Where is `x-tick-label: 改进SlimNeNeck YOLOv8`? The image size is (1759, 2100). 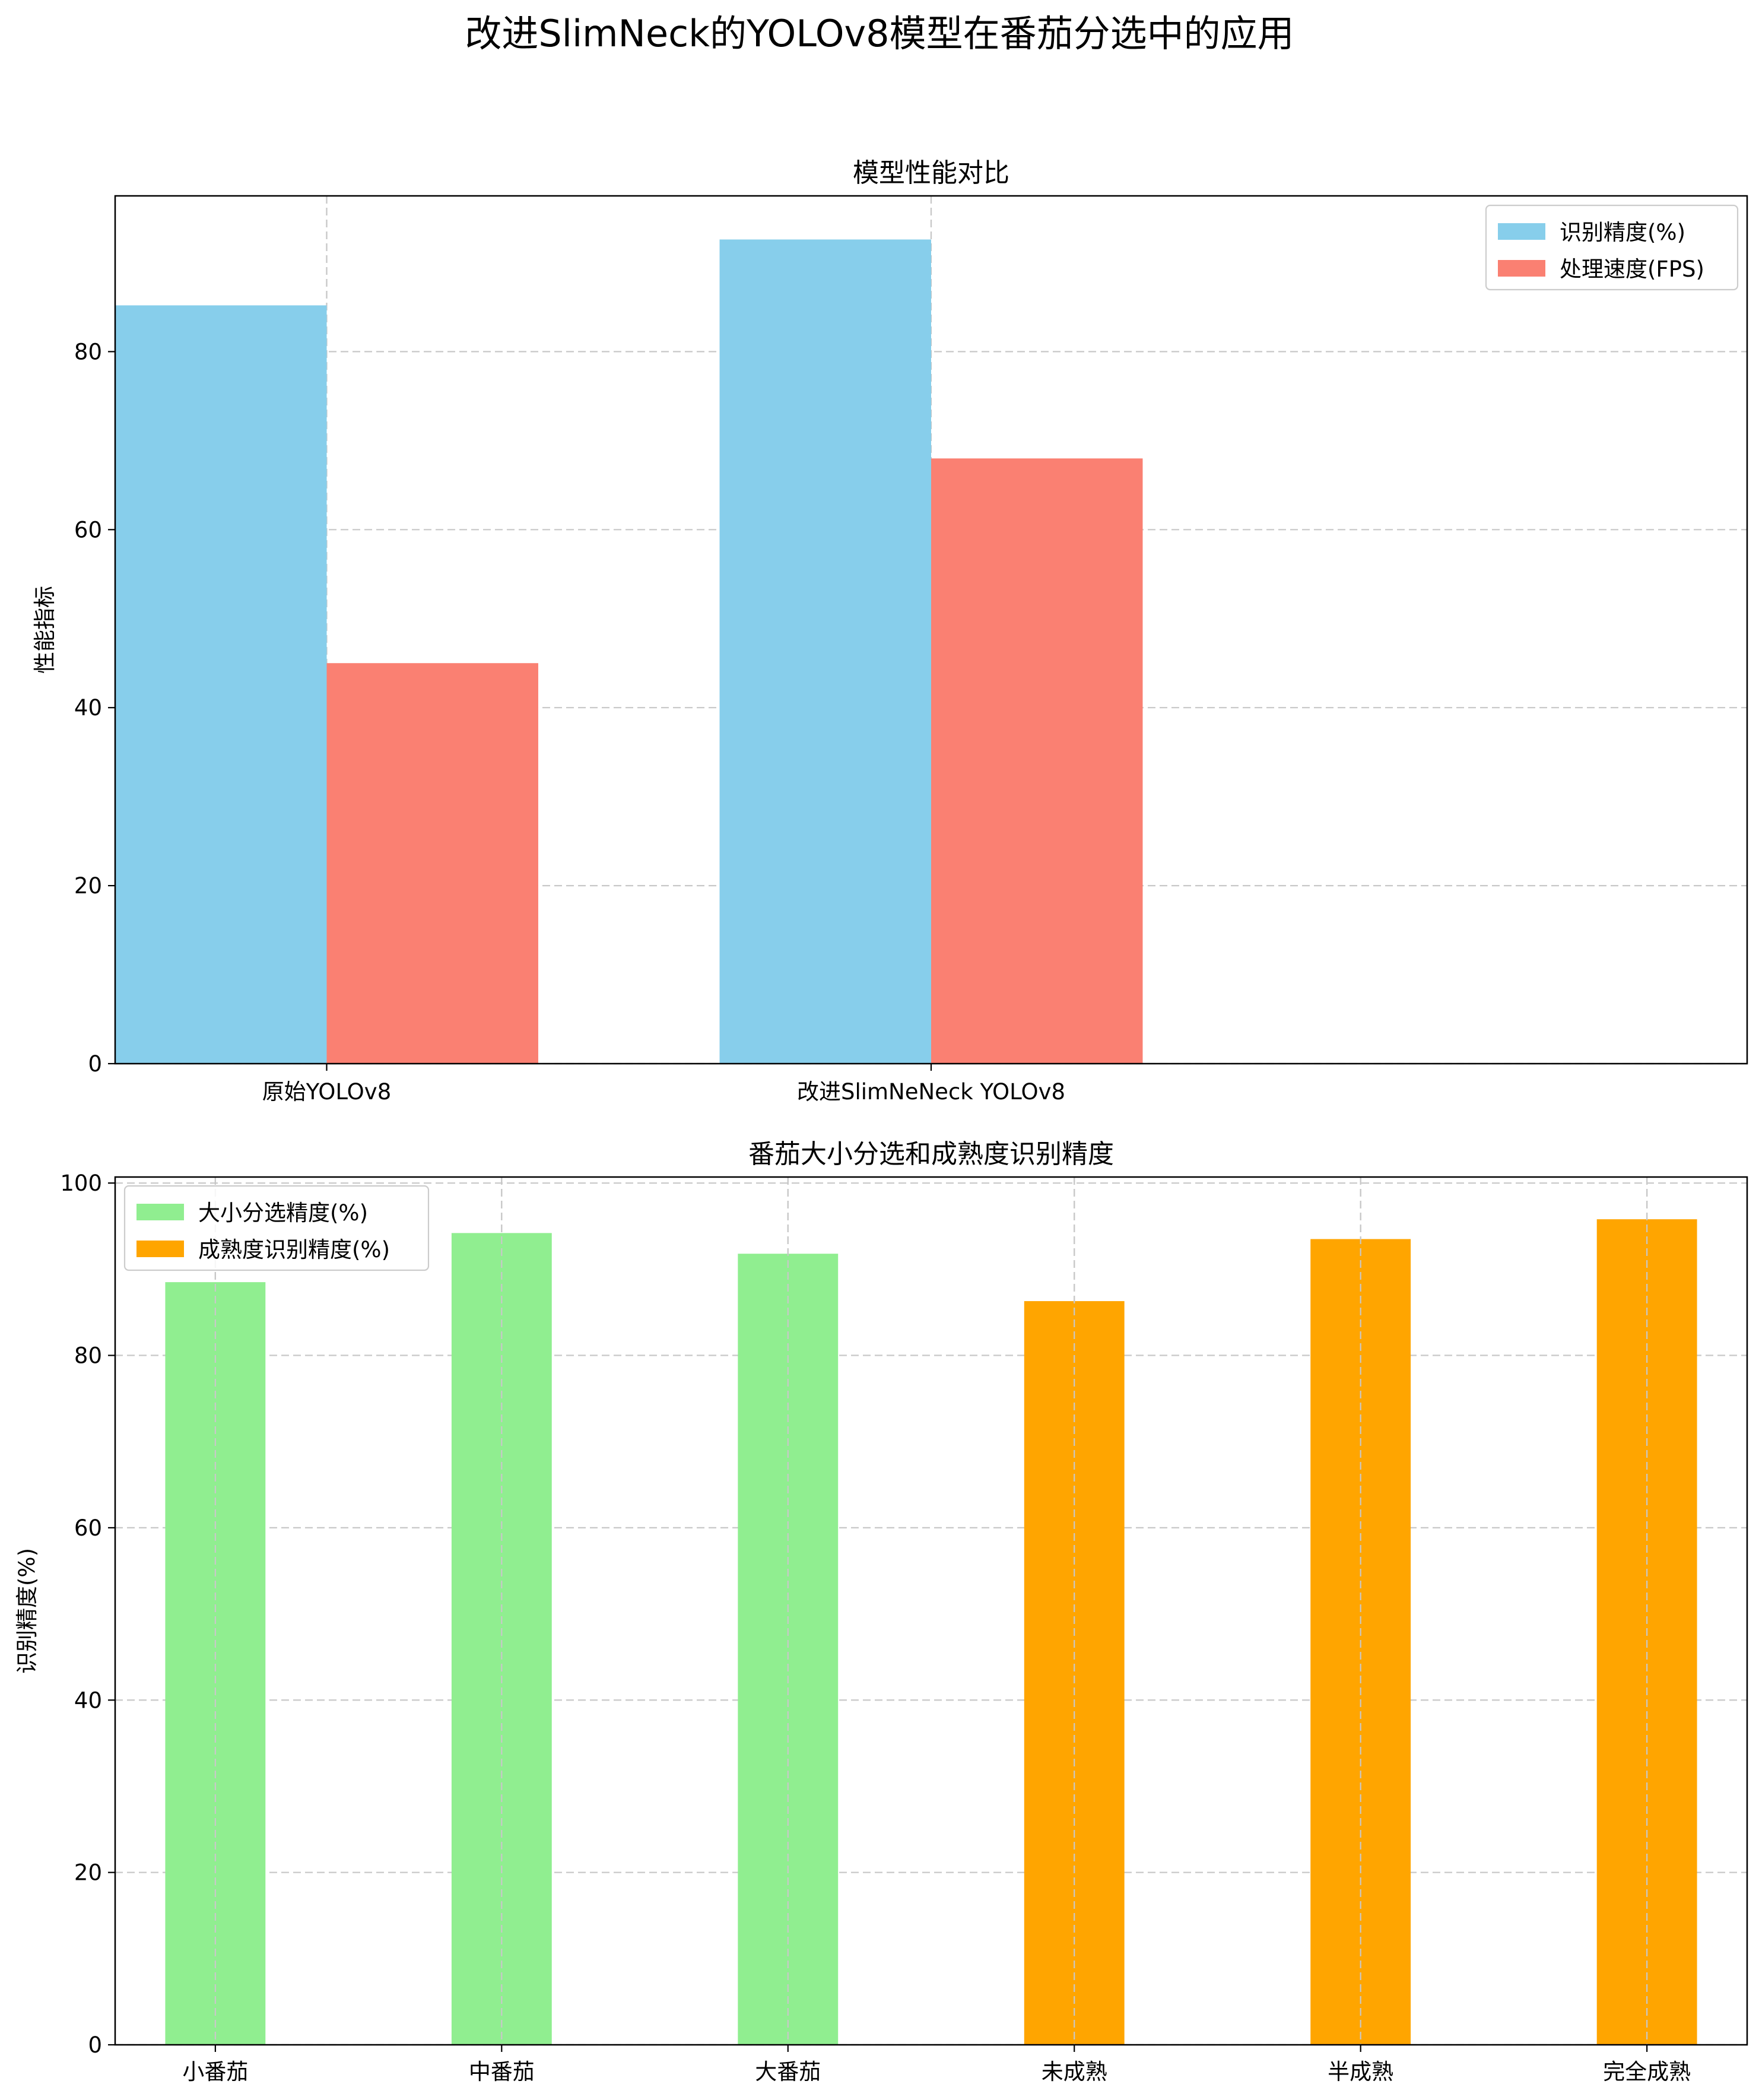
x-tick-label: 改进SlimNeNeck YOLOv8 is located at coordinates (931, 1092).